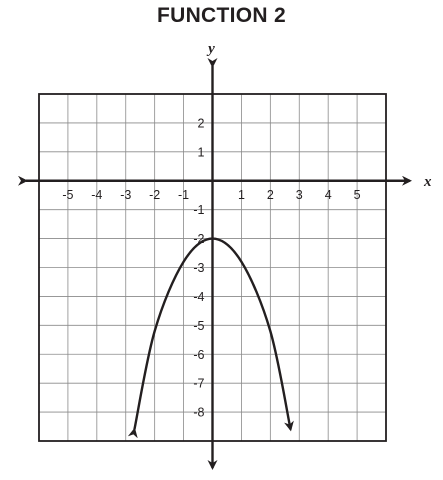  I want to click on x-tick-label: -3, so click(125, 195).